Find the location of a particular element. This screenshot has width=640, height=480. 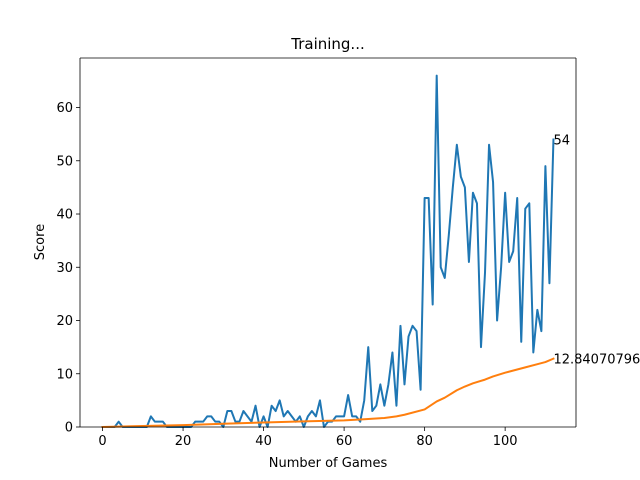

x-tick-label: 100 is located at coordinates (505, 441).